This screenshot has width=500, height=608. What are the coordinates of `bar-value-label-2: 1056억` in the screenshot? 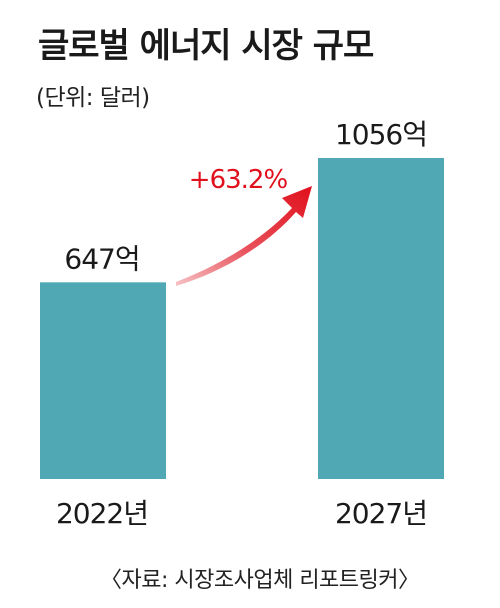 It's located at (381, 134).